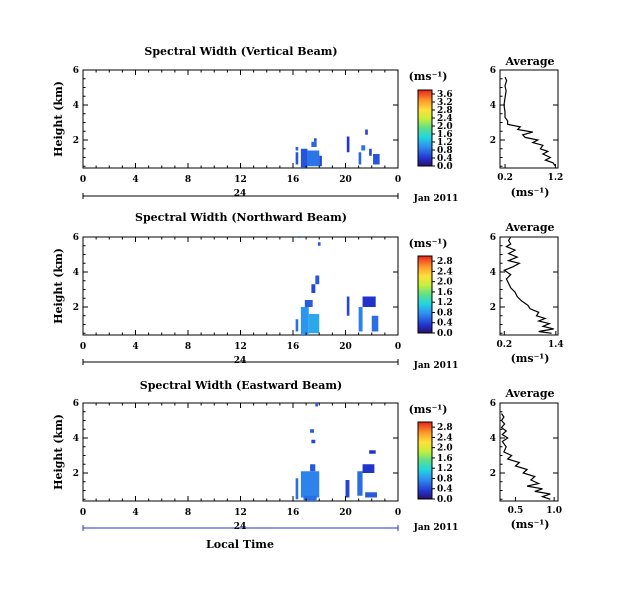 The height and width of the screenshot is (598, 619). Describe the element at coordinates (240, 180) in the screenshot. I see `x-tick-label: 12` at that location.